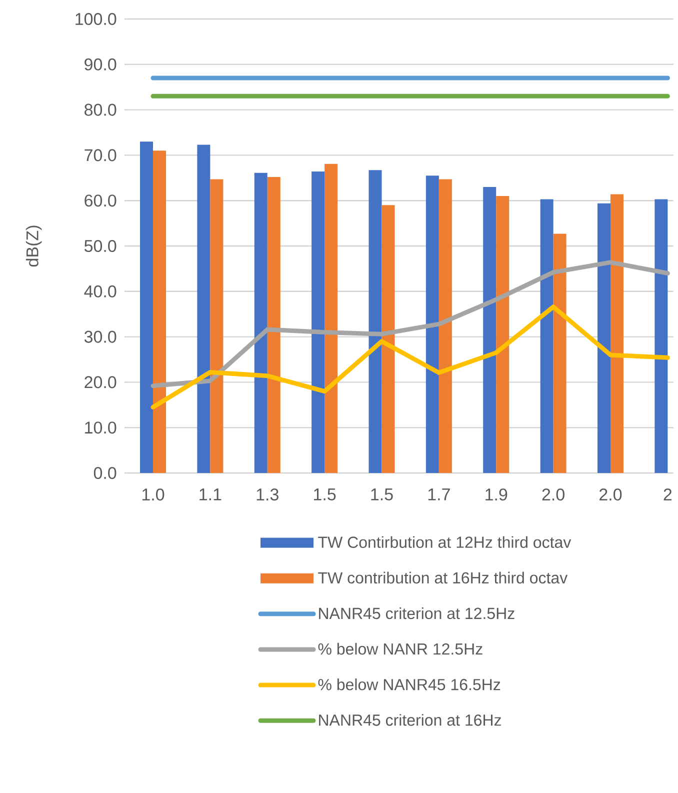 This screenshot has width=678, height=793. Describe the element at coordinates (34, 246) in the screenshot. I see `y-axis-title: dB(Z)` at that location.